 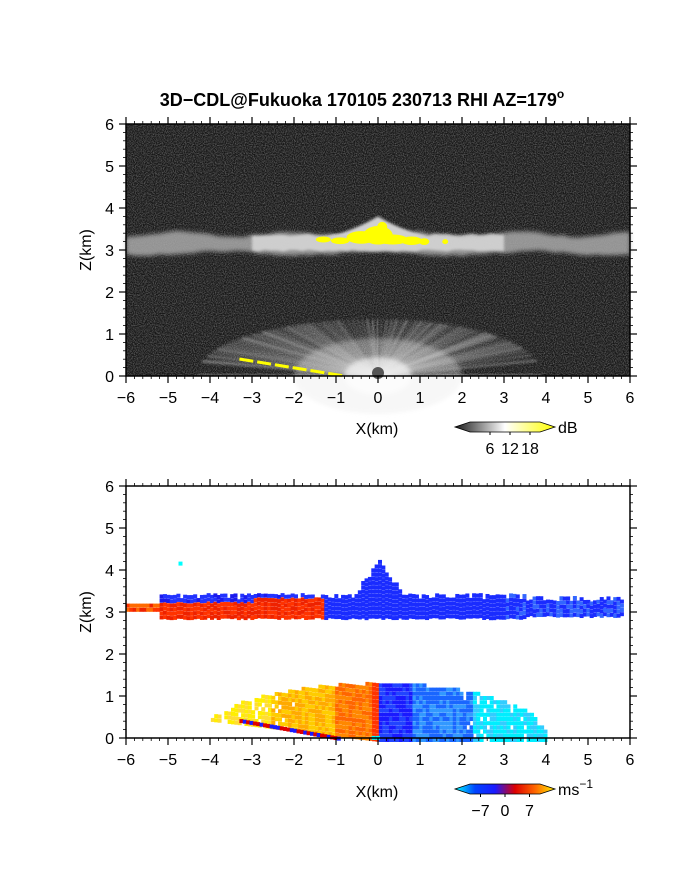 I want to click on reflectivity-y-tick-label: 6, so click(x=109, y=125).